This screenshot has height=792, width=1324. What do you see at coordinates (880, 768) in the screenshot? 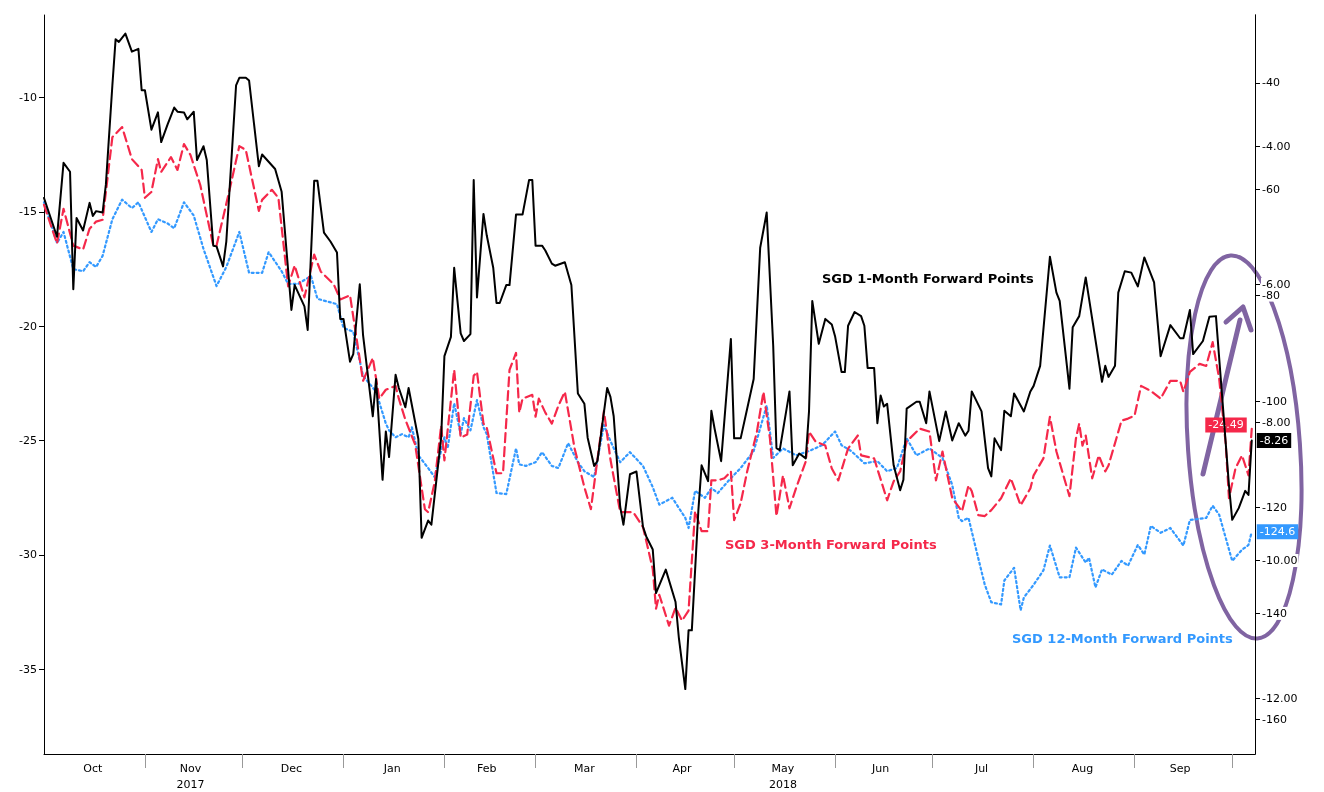
I see `x-tick-label: Jun` at bounding box center [880, 768].